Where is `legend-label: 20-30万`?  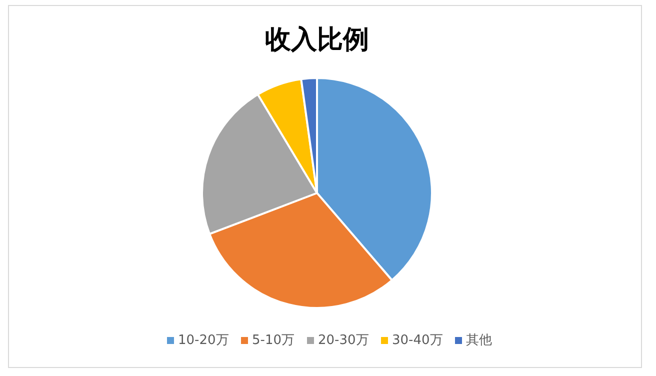 legend-label: 20-30万 is located at coordinates (343, 340).